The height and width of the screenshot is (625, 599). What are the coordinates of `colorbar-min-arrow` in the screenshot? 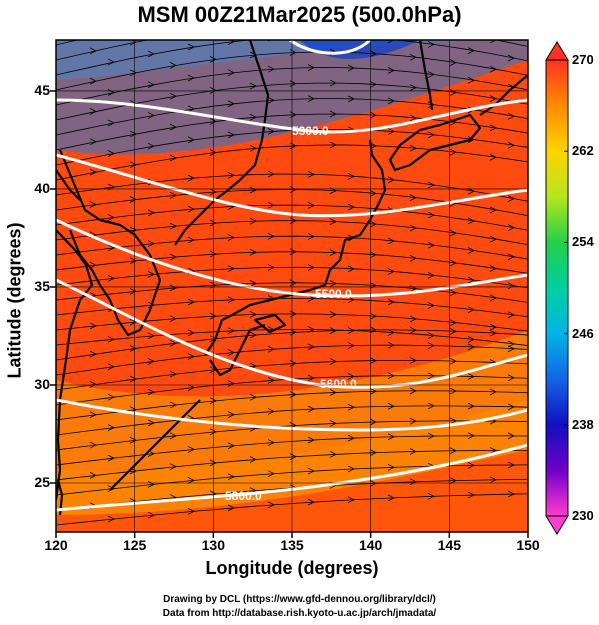 It's located at (557, 525).